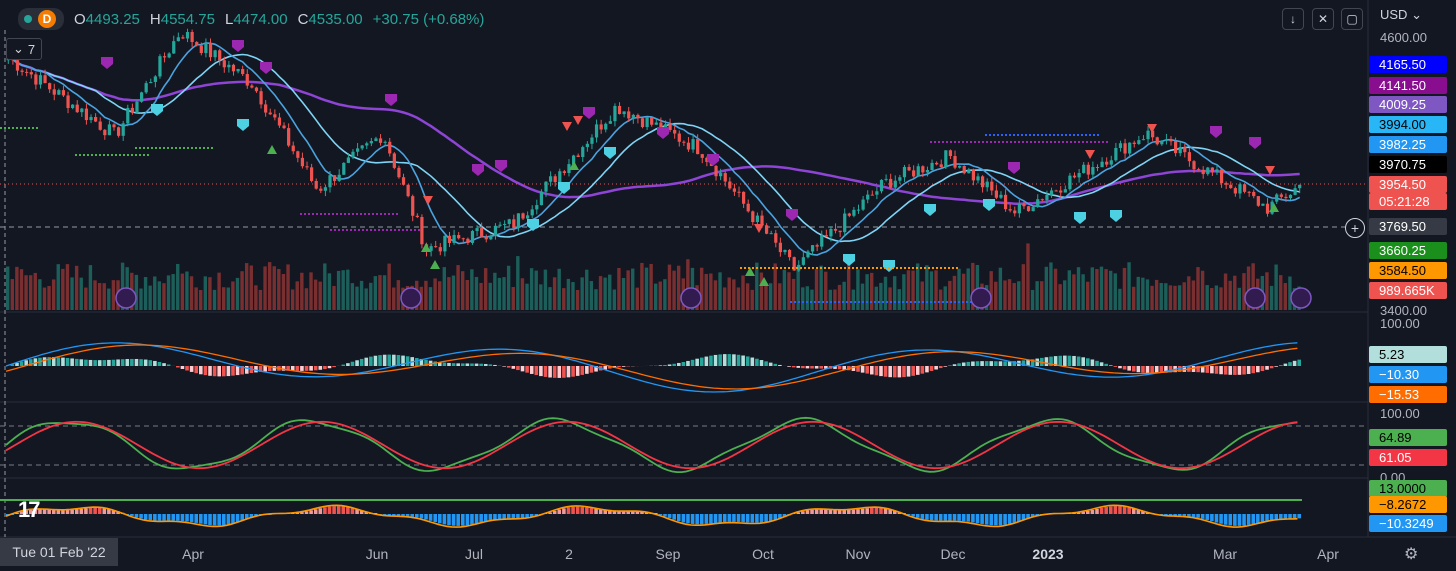 This screenshot has height=571, width=1456. What do you see at coordinates (1293, 19) in the screenshot?
I see `scroll-down-button: ↓` at bounding box center [1293, 19].